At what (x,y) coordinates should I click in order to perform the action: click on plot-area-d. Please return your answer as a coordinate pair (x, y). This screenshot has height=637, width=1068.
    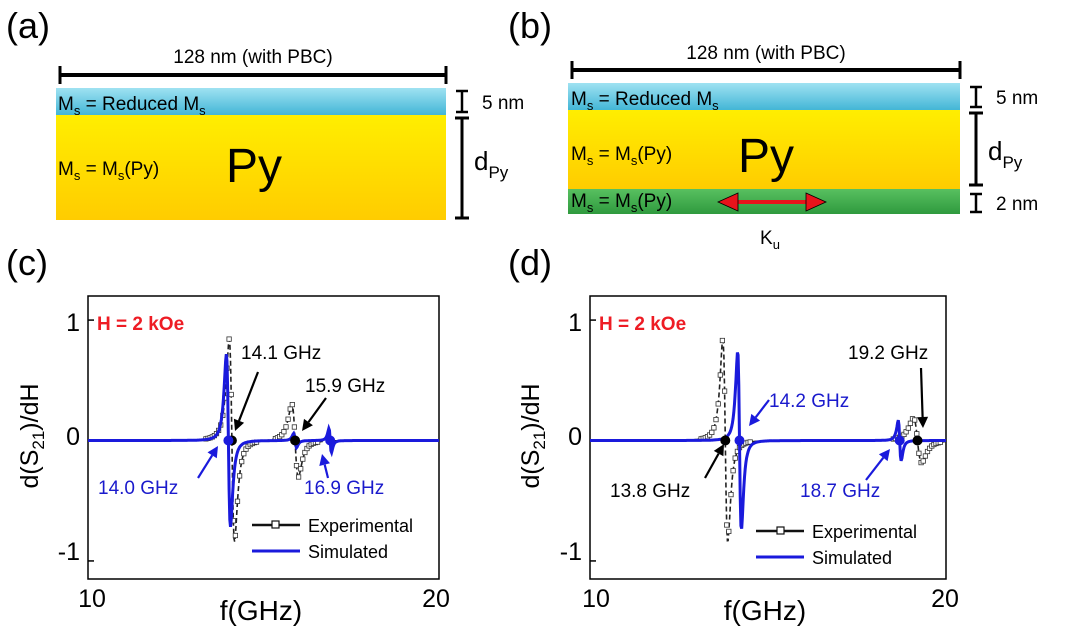
    Looking at the image, I should click on (768, 440).